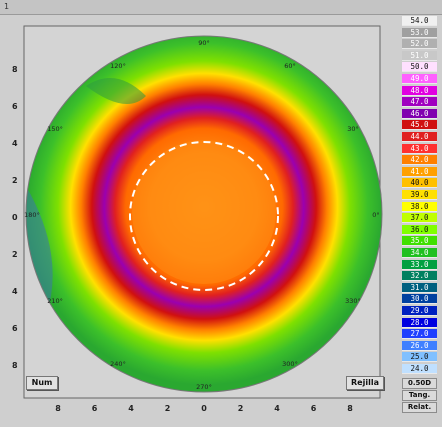 The height and width of the screenshot is (427, 442). Describe the element at coordinates (419, 276) in the screenshot. I see `scale-cell: 32.0` at that location.